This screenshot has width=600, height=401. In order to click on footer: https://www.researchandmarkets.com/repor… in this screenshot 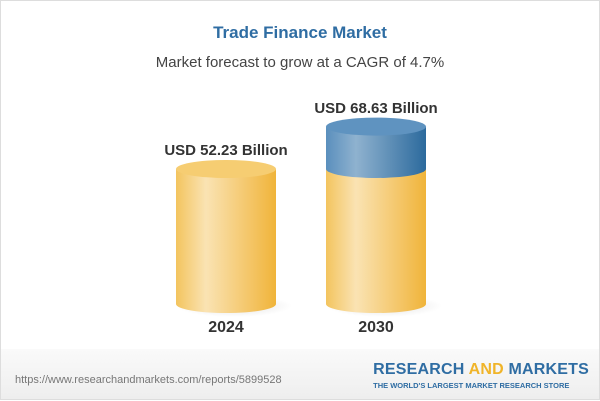, I will do `click(300, 374)`.